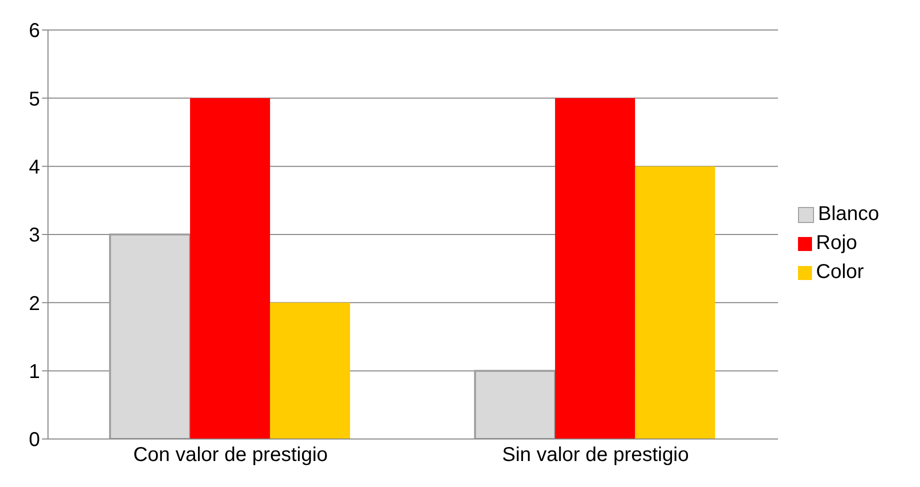  I want to click on y-tick-label: 1, so click(34, 371).